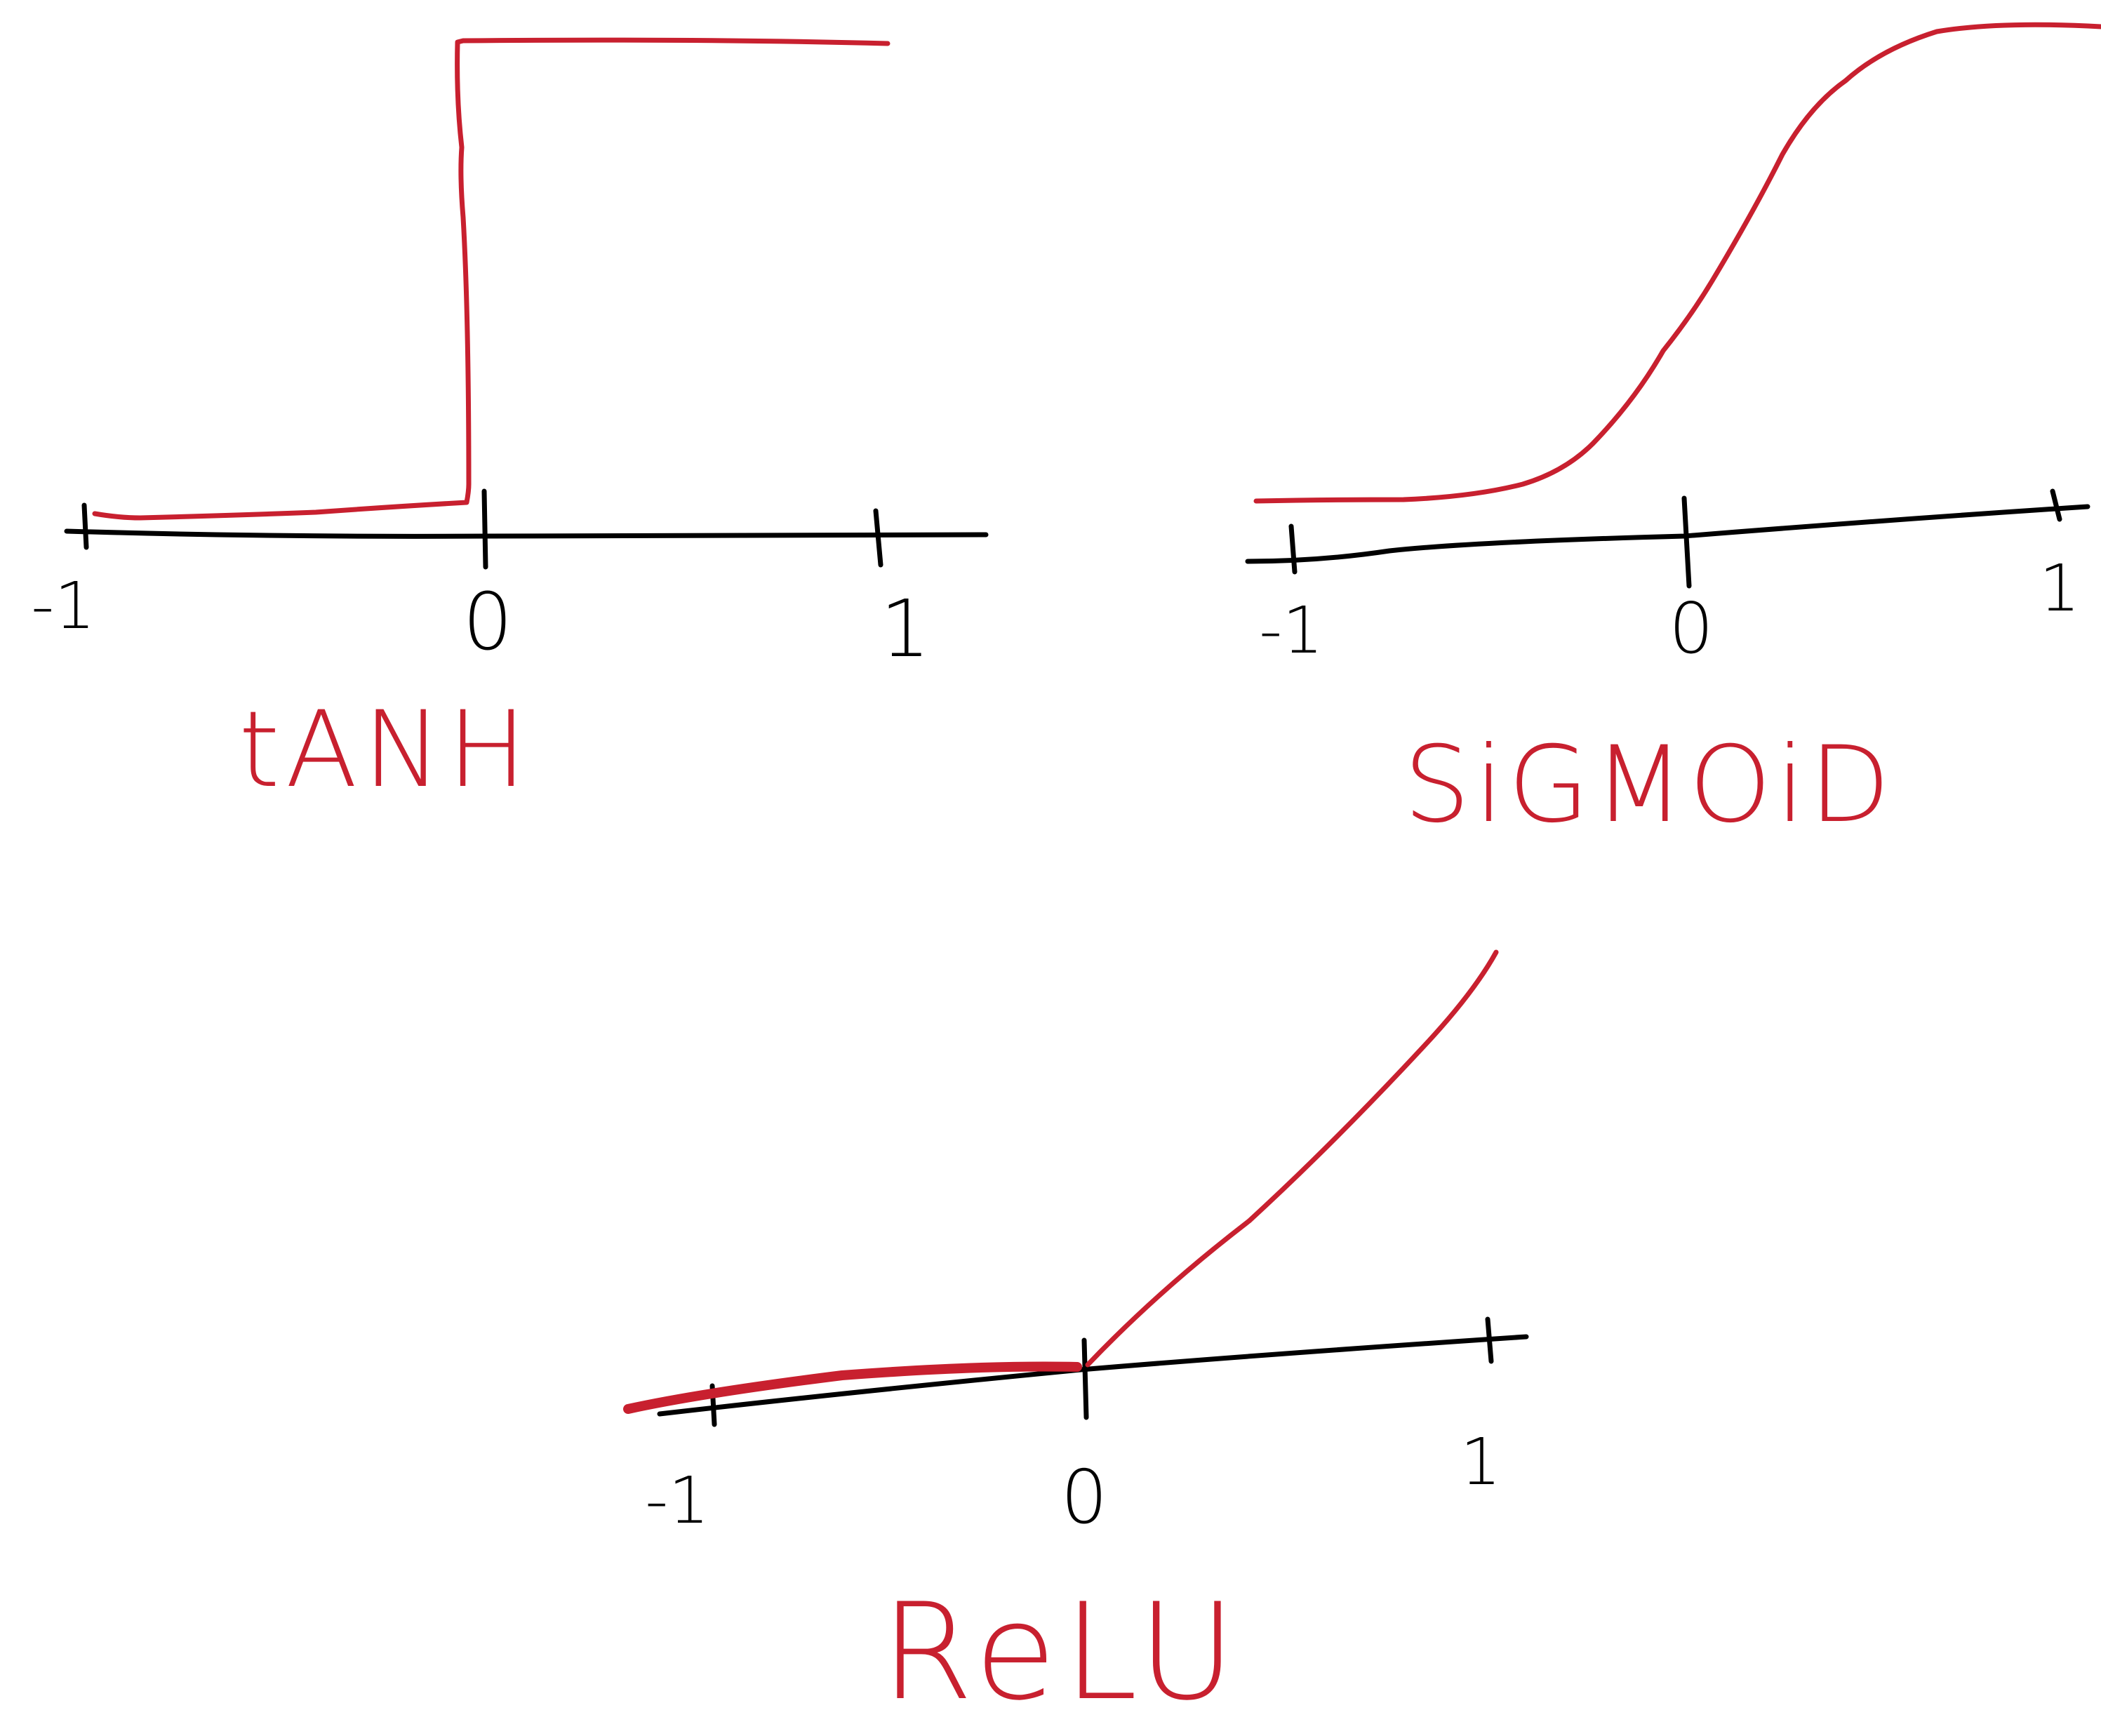 The width and height of the screenshot is (2101, 1736). Describe the element at coordinates (1481, 1462) in the screenshot. I see `relu-tick-label-1: 1` at that location.